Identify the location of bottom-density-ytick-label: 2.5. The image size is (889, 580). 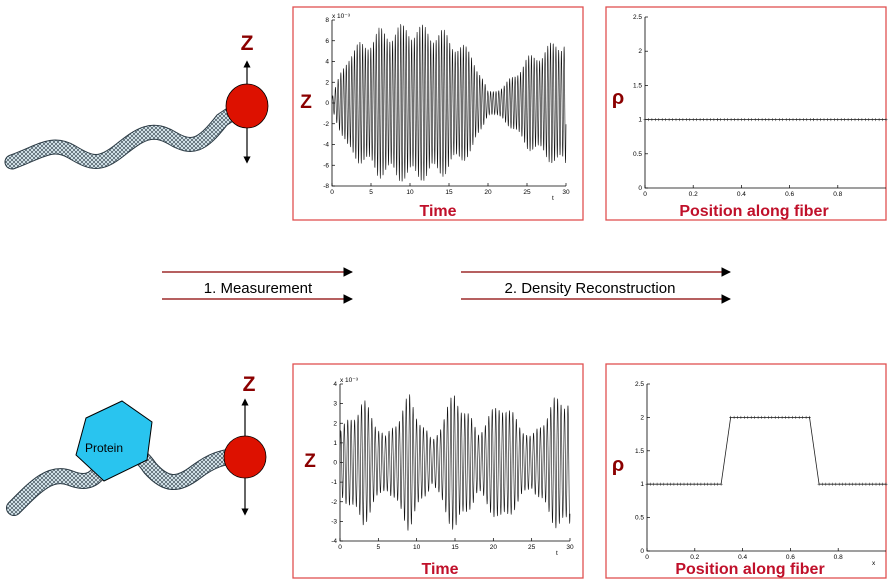
(639, 384).